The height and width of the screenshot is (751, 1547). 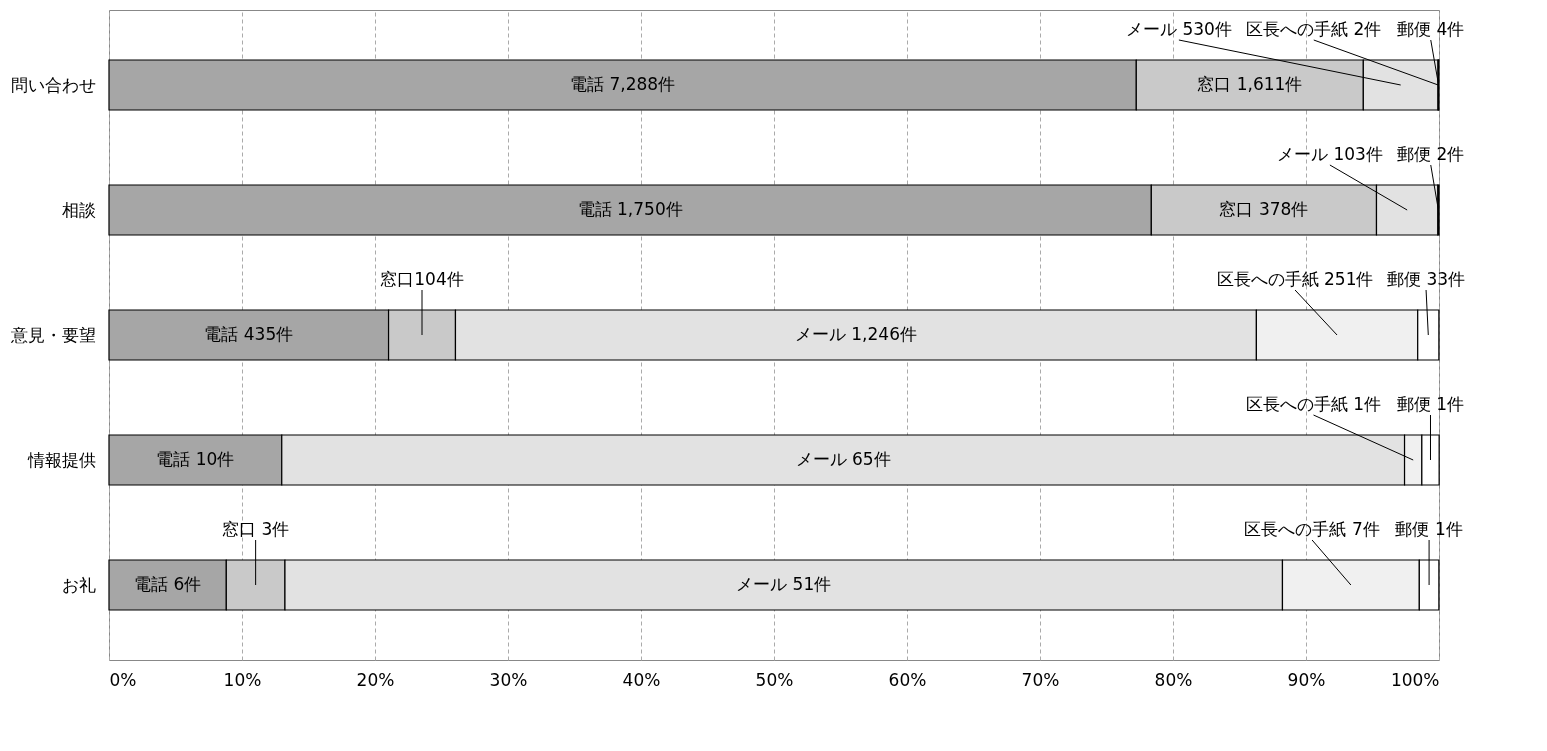 I want to click on x-tick-label: 10%, so click(x=242, y=679).